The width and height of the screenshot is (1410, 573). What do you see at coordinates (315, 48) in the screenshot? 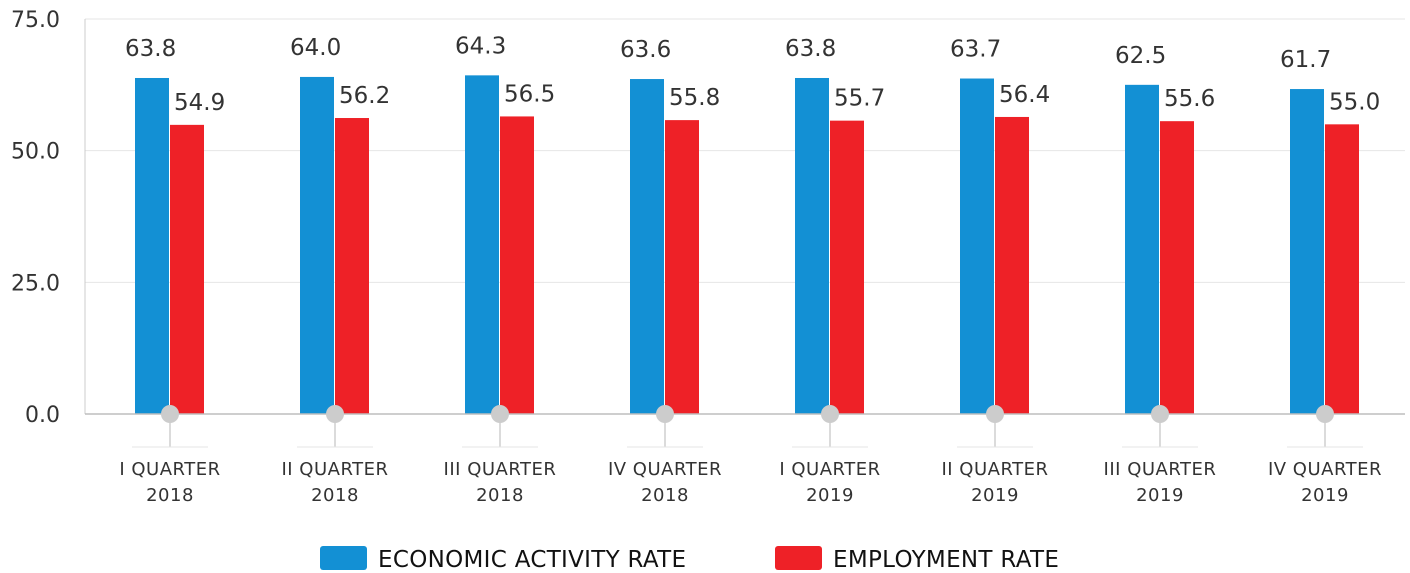
I see `data-label: 64.0` at bounding box center [315, 48].